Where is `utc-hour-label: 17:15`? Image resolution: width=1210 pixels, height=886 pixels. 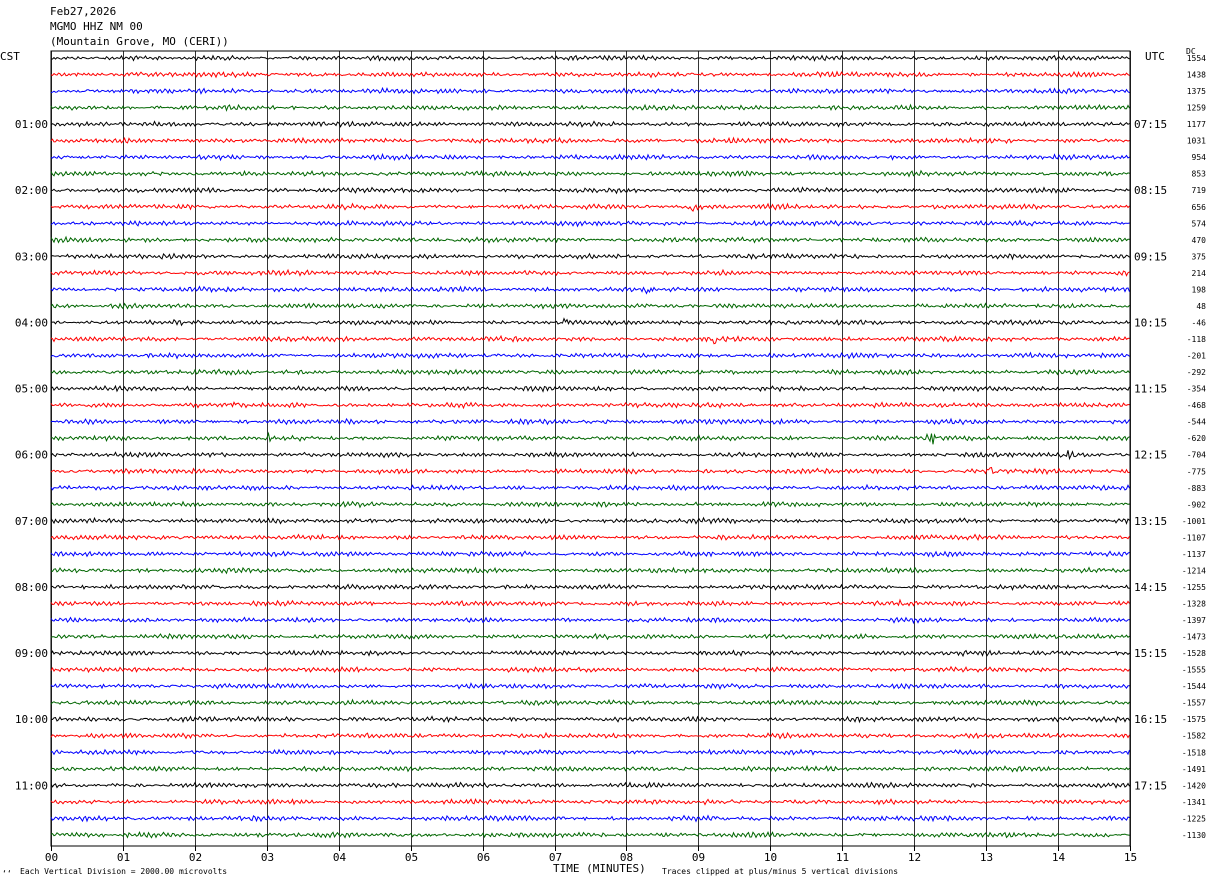
utc-hour-label: 17:15 is located at coordinates (1150, 785).